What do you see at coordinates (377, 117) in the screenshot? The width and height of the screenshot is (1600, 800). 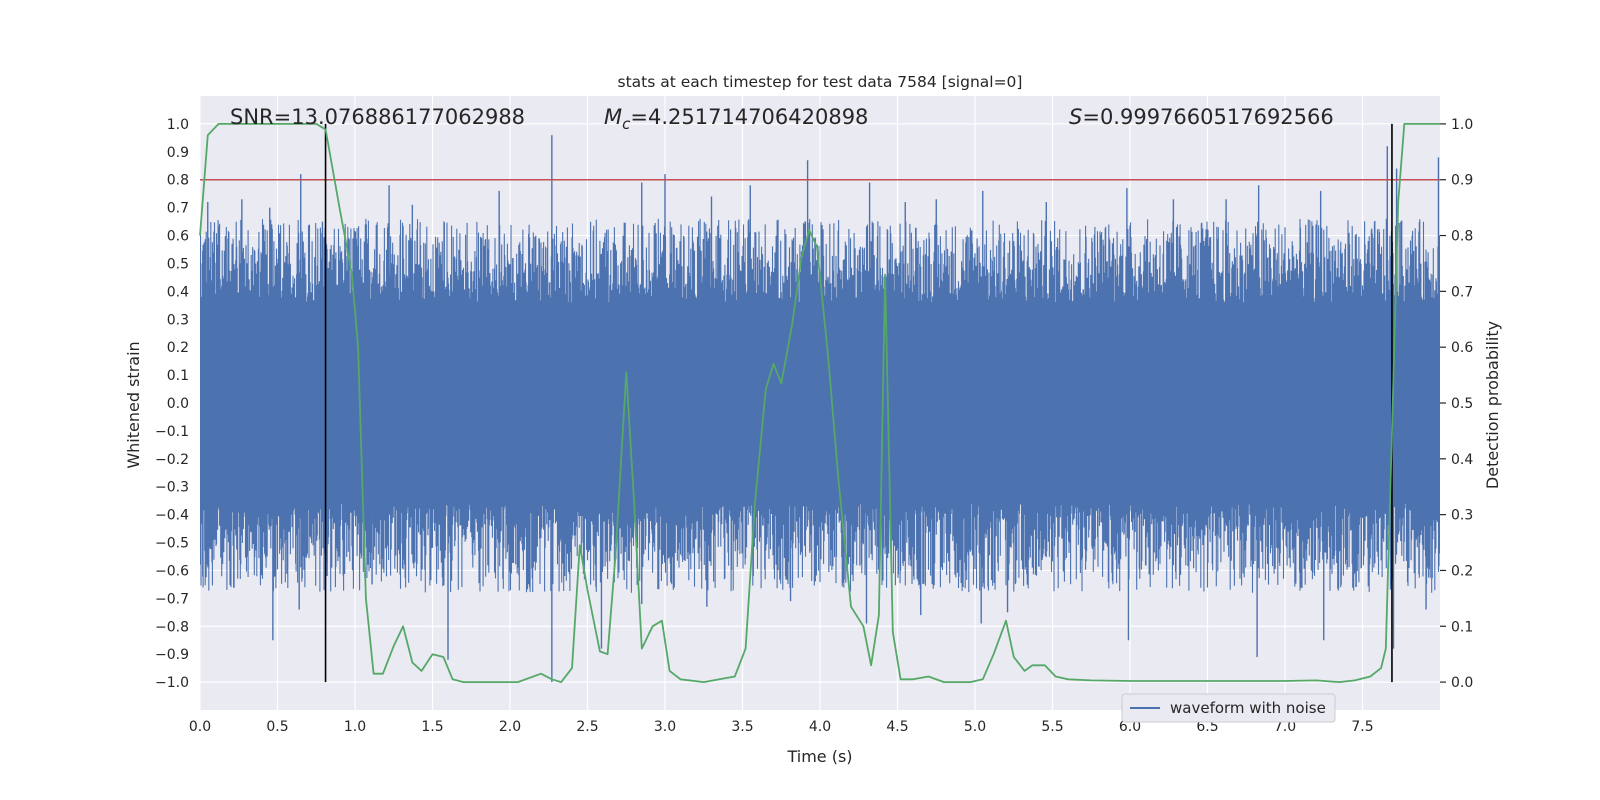 I see `snr-annotation: SNR=13.076886177062988` at bounding box center [377, 117].